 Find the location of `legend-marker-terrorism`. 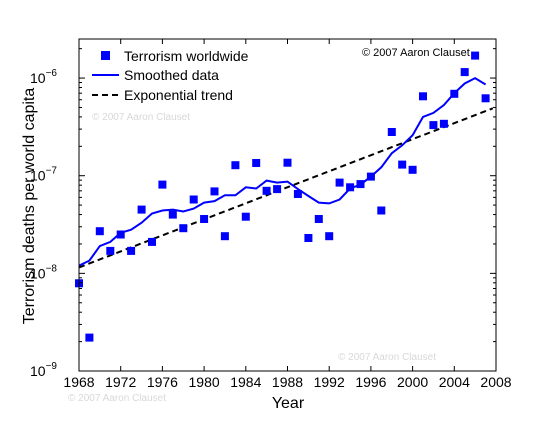

legend-marker-terrorism is located at coordinates (105, 55).